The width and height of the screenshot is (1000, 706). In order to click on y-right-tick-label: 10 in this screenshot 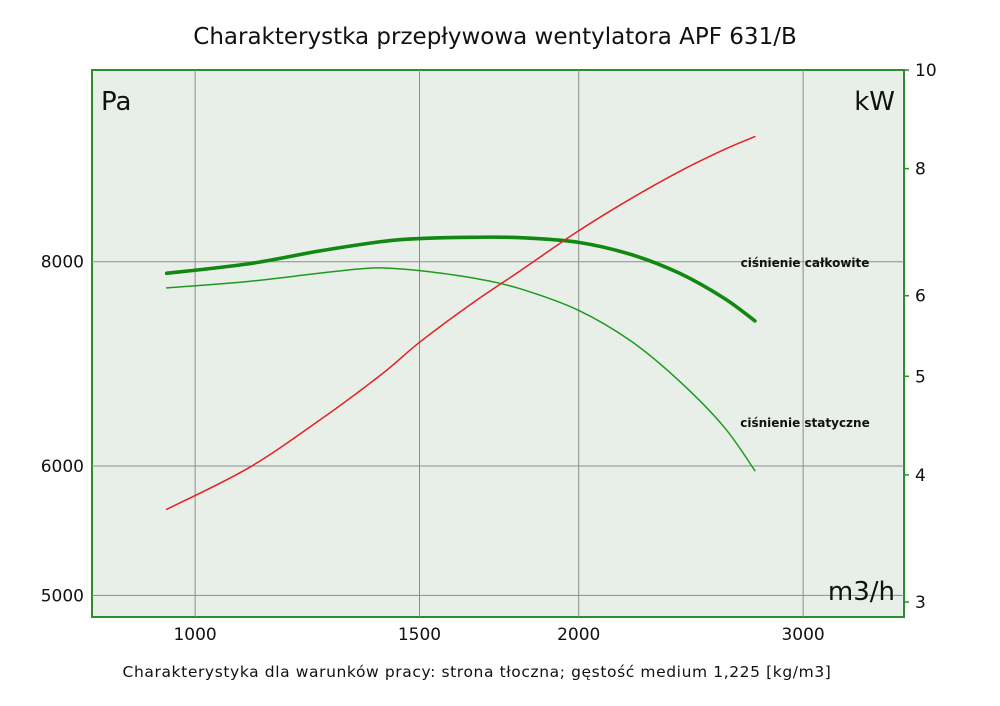, I will do `click(926, 71)`.